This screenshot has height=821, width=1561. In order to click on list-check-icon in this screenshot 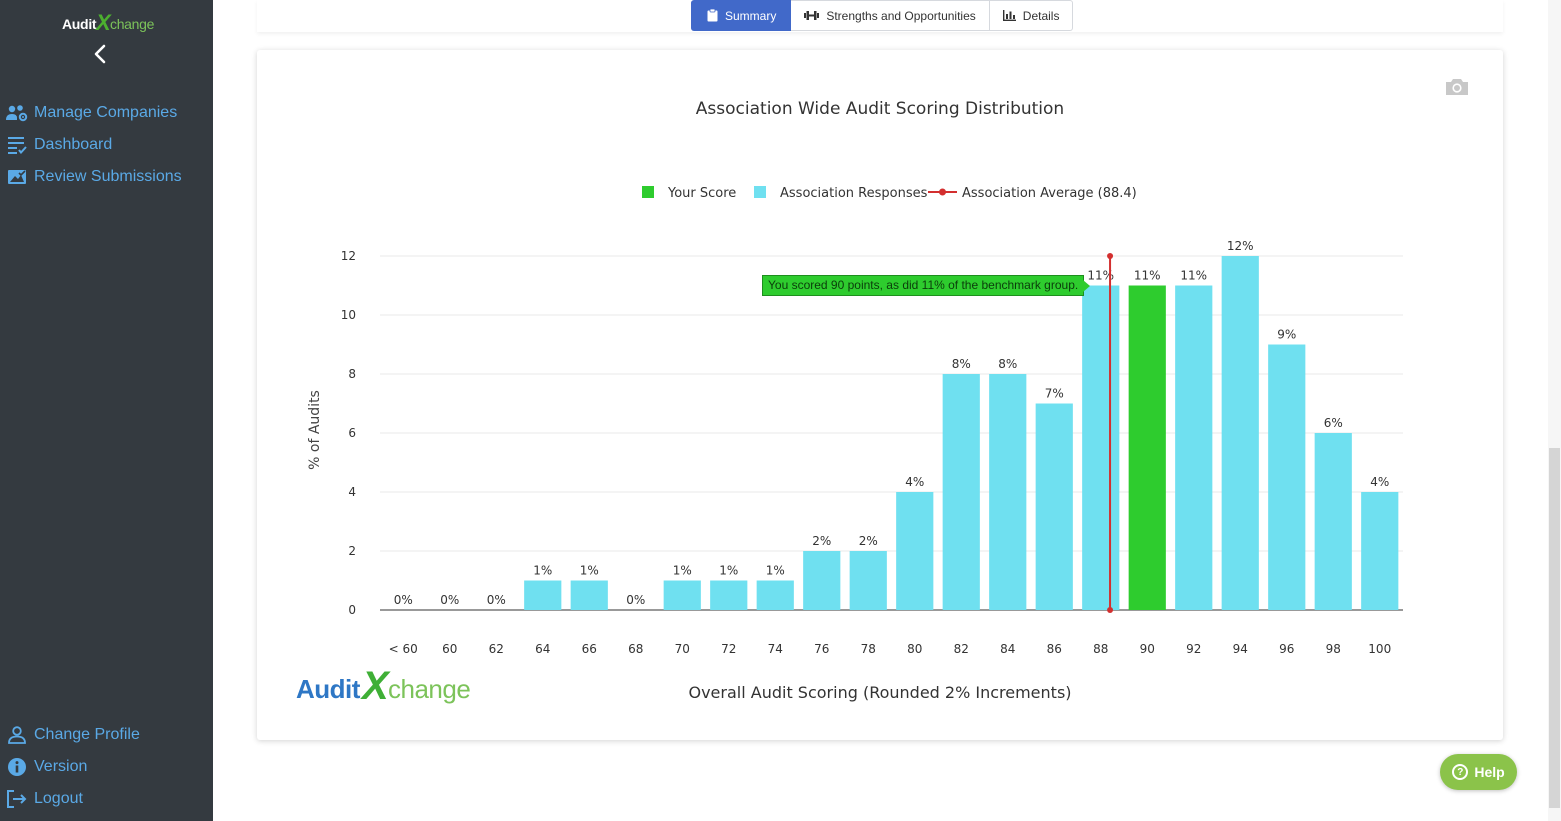, I will do `click(17, 145)`.